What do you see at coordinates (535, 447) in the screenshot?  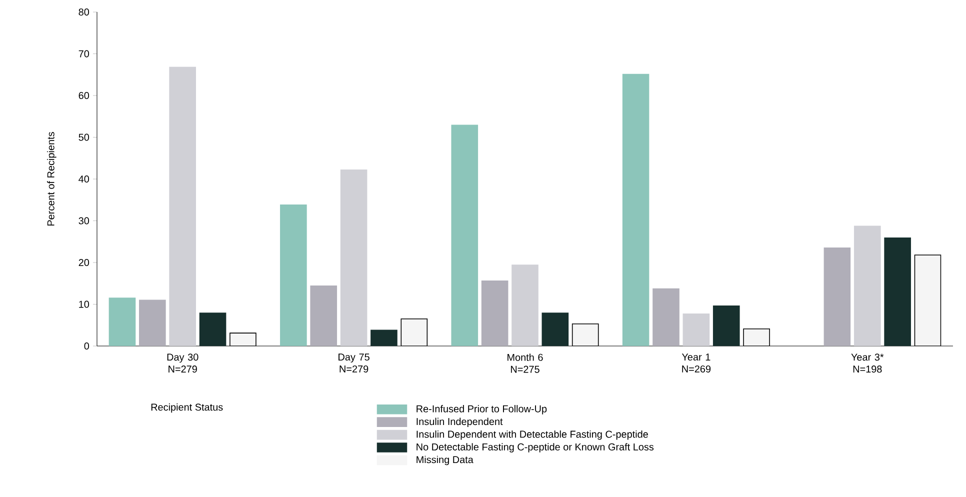 I see `legend-label: No Detectable Fasting C-peptide or Known Graft Loss` at bounding box center [535, 447].